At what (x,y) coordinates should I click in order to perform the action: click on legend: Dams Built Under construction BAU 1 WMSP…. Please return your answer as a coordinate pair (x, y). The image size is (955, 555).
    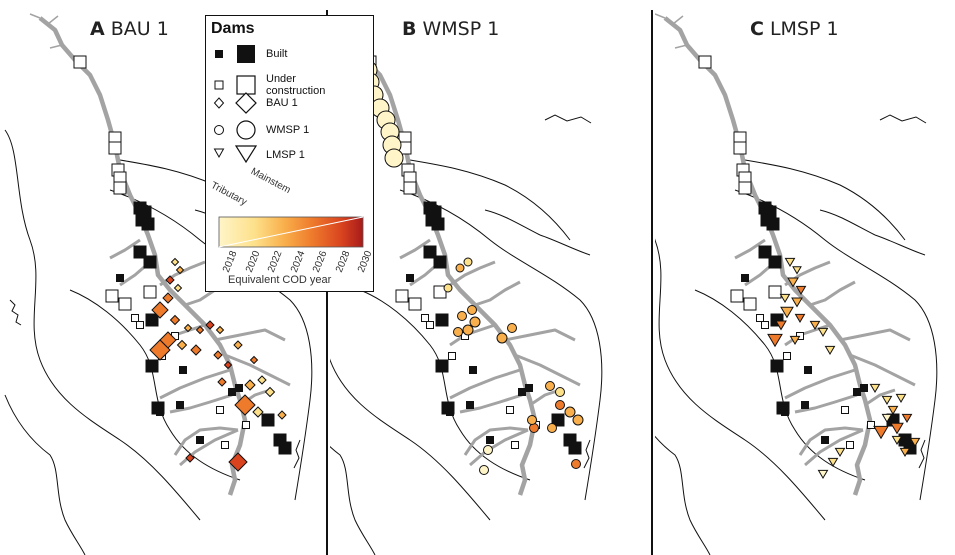
    Looking at the image, I should click on (290, 153).